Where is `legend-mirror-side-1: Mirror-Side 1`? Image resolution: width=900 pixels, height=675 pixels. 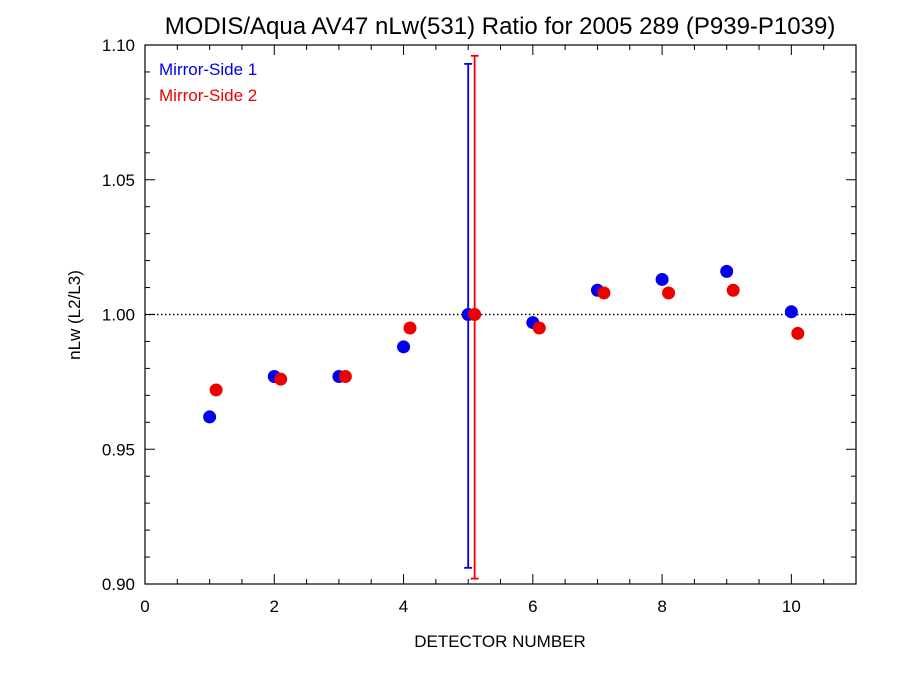 legend-mirror-side-1: Mirror-Side 1 is located at coordinates (208, 69).